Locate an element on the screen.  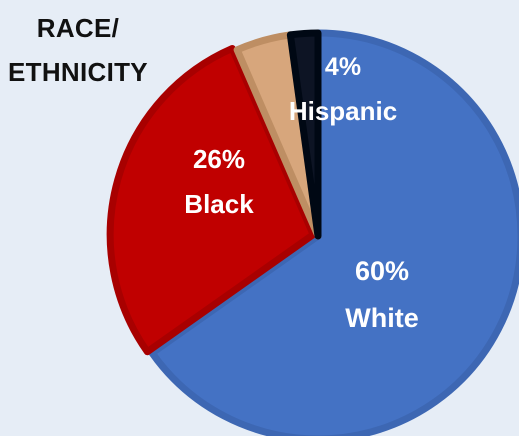
chart-title-line-2: ETHNICITY is located at coordinates (78, 72).